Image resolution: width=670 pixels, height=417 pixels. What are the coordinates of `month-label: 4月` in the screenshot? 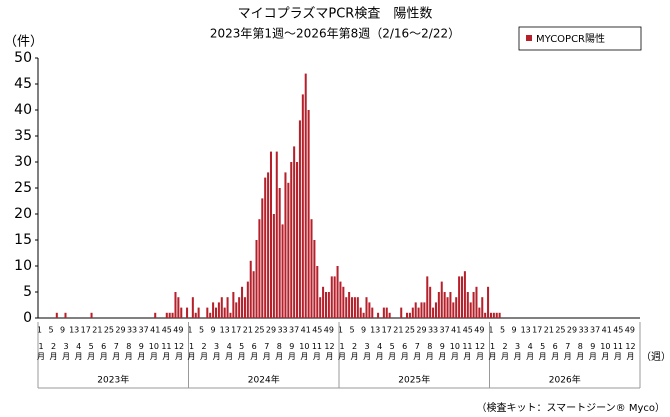 It's located at (379, 351).